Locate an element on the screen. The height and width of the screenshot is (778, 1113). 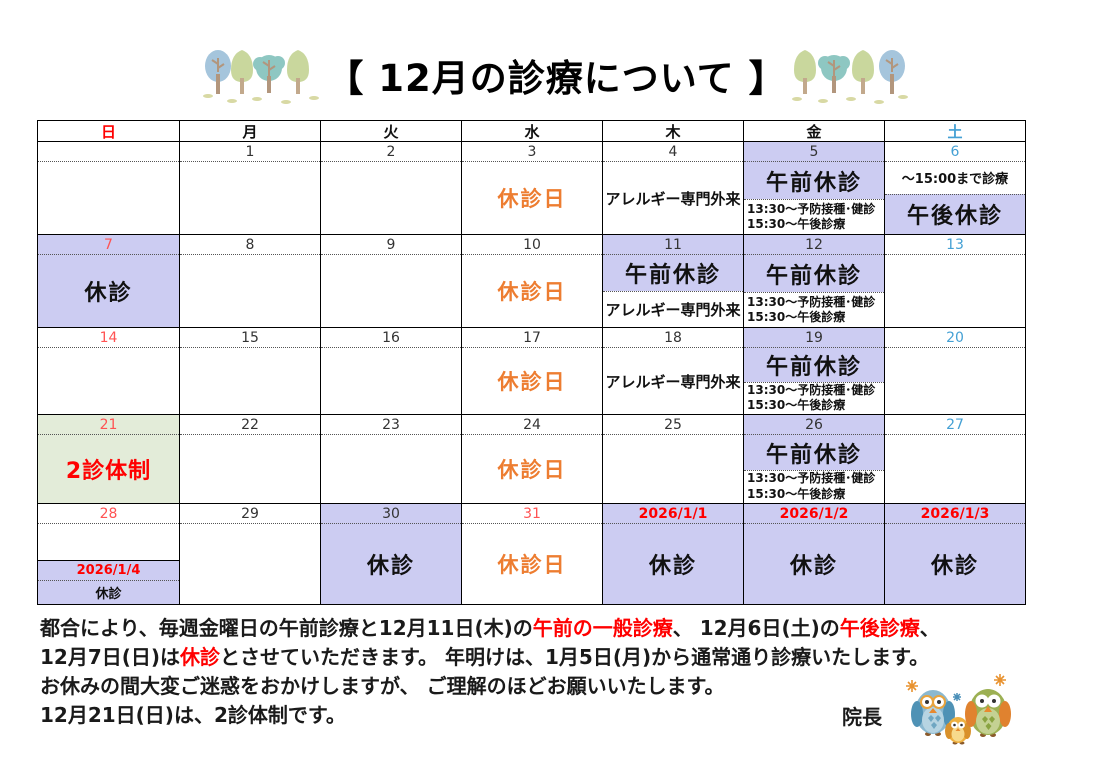
highlighted-text: 休診 is located at coordinates (200, 657).